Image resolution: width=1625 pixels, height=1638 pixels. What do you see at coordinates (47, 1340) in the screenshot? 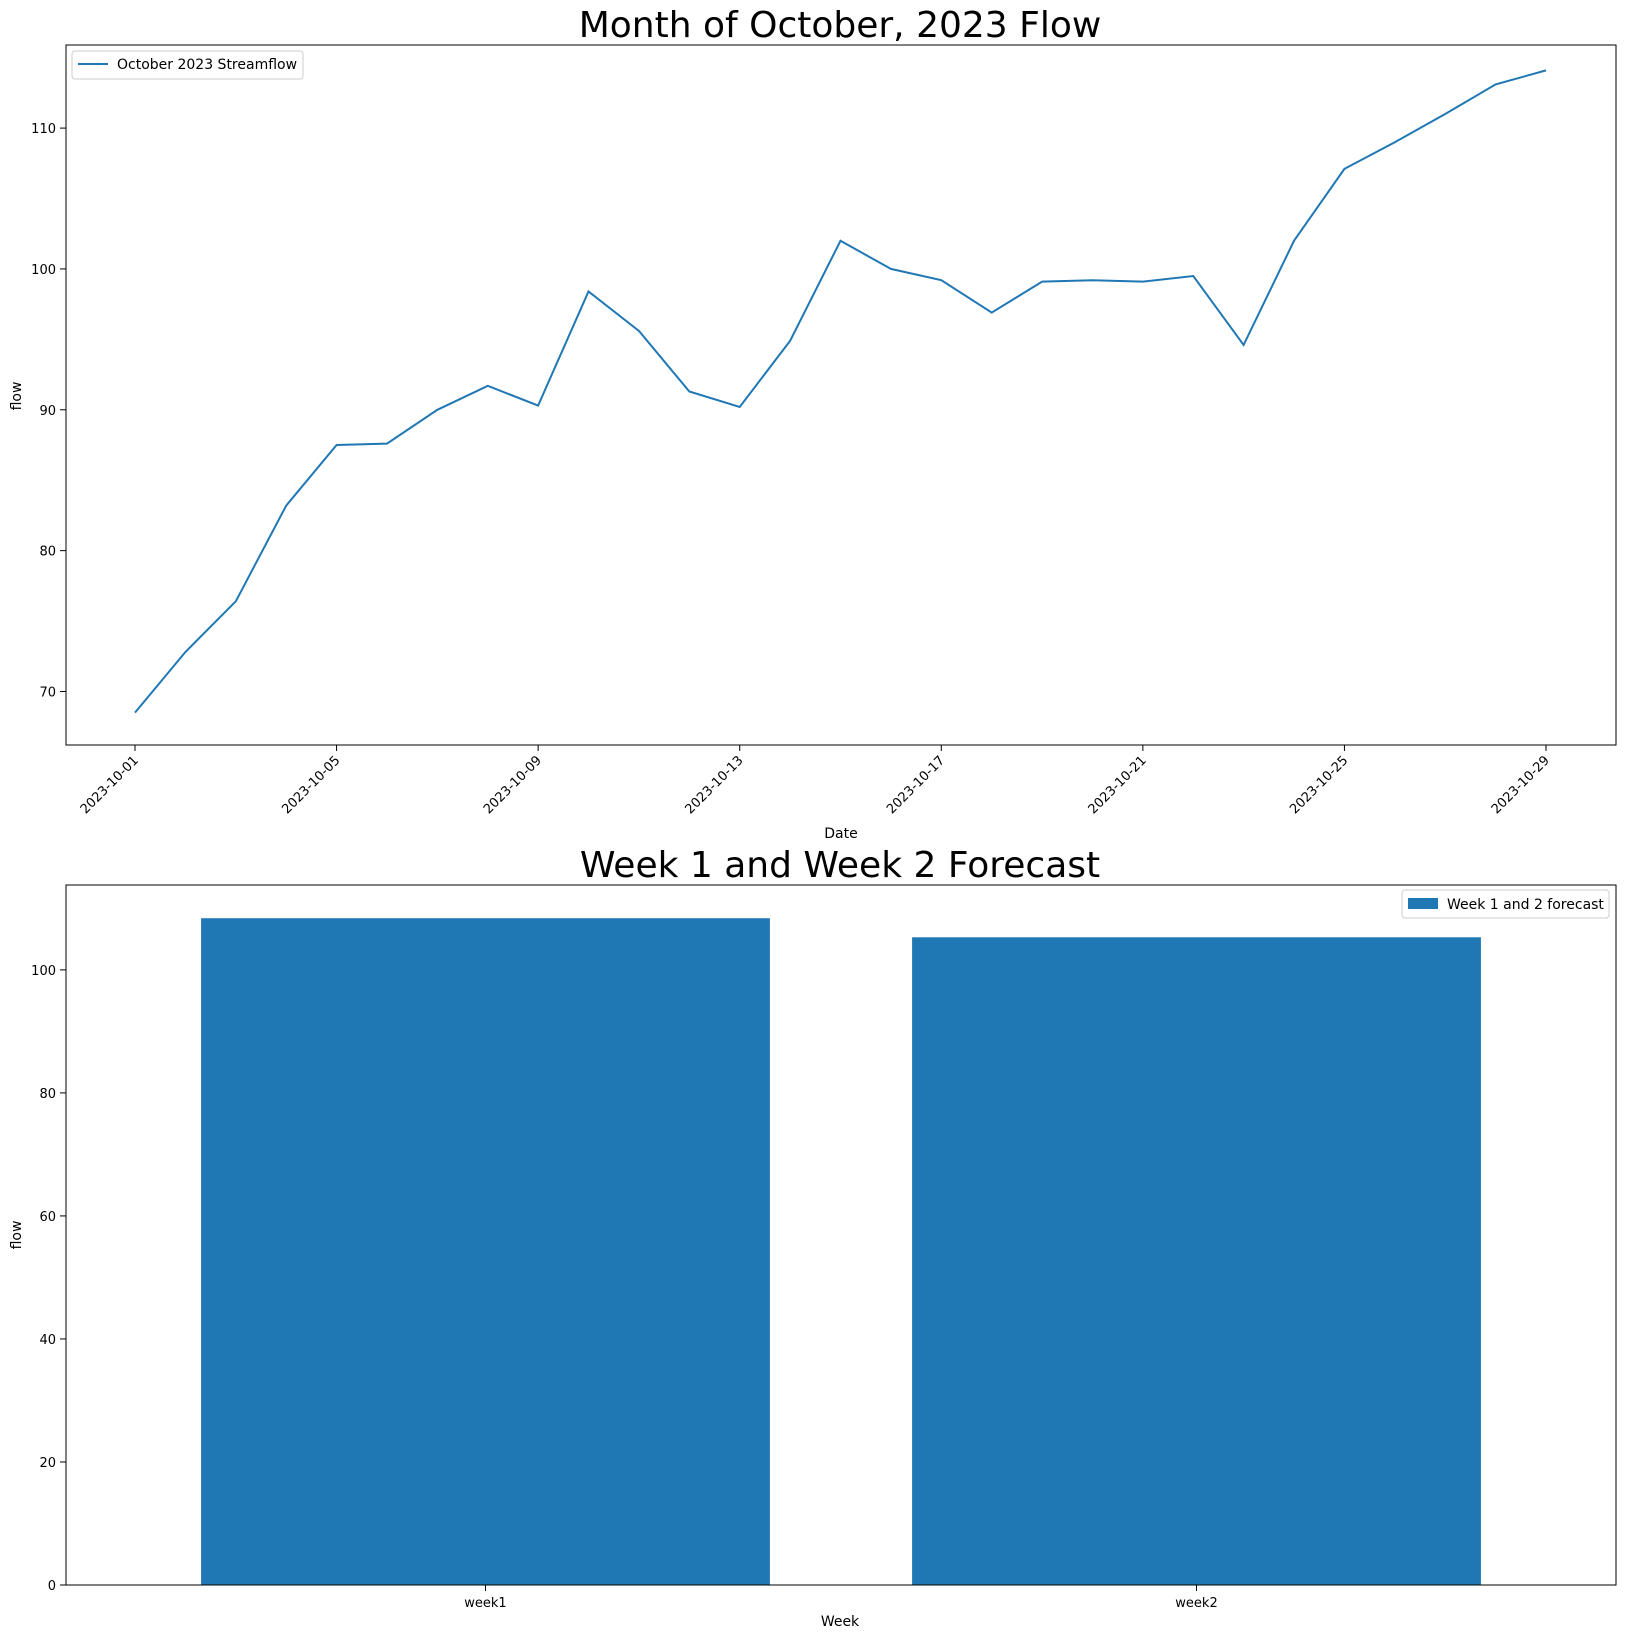
I see `y-tick-label: 40` at bounding box center [47, 1340].